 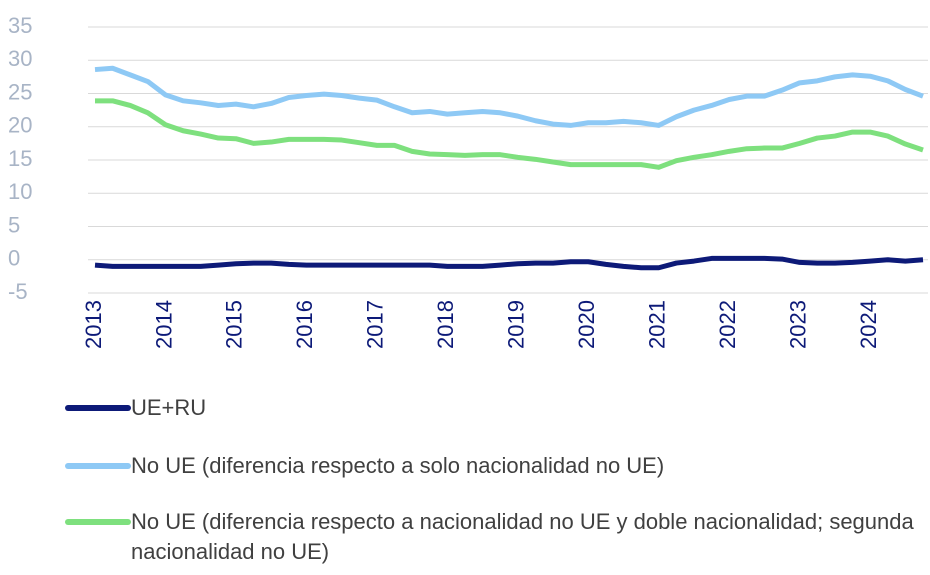 I want to click on x-tick-label: 2016, so click(x=304, y=324).